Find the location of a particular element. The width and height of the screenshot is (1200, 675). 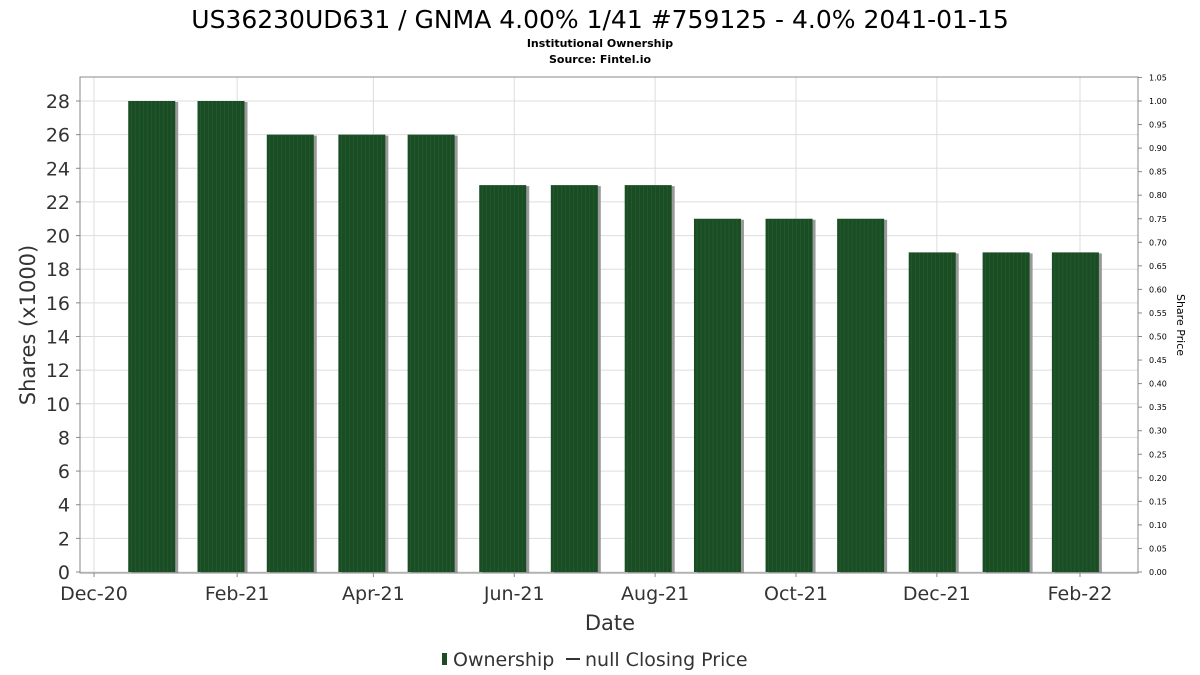

x-tick-label: Apr-21 is located at coordinates (373, 594).